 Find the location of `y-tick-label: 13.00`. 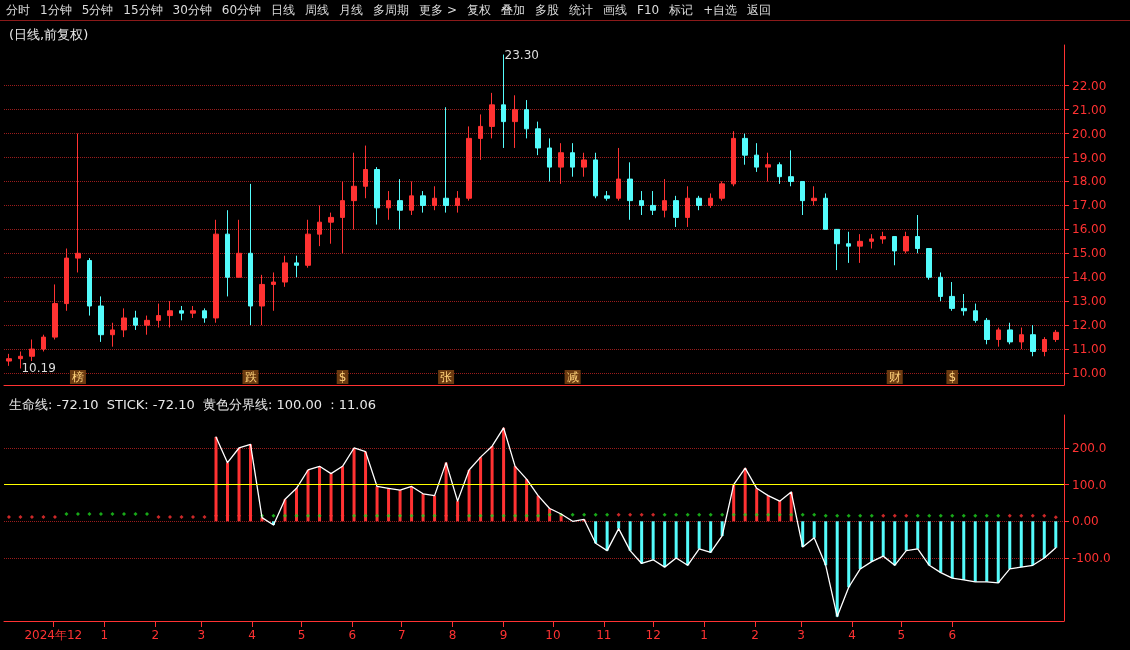

y-tick-label: 13.00 is located at coordinates (1089, 301).